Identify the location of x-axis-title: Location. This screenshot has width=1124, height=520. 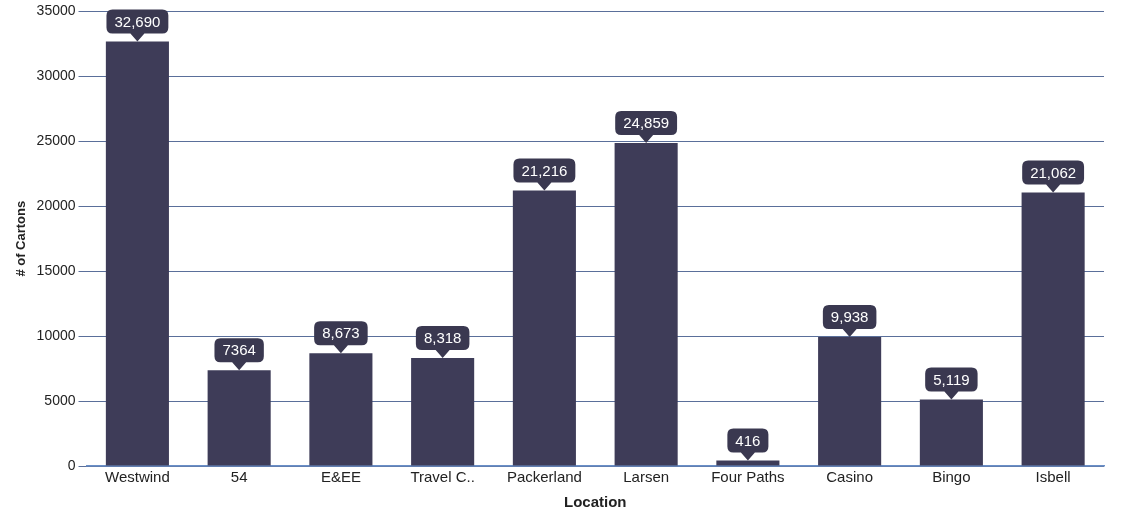
(595, 502).